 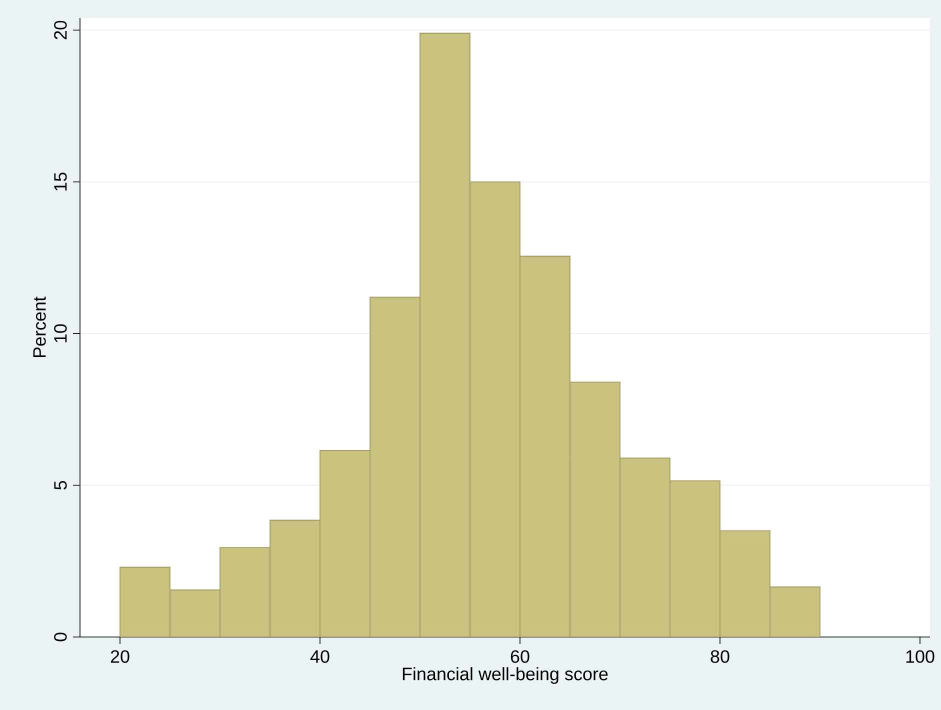 What do you see at coordinates (39, 327) in the screenshot?
I see `y-axis-title: Percent` at bounding box center [39, 327].